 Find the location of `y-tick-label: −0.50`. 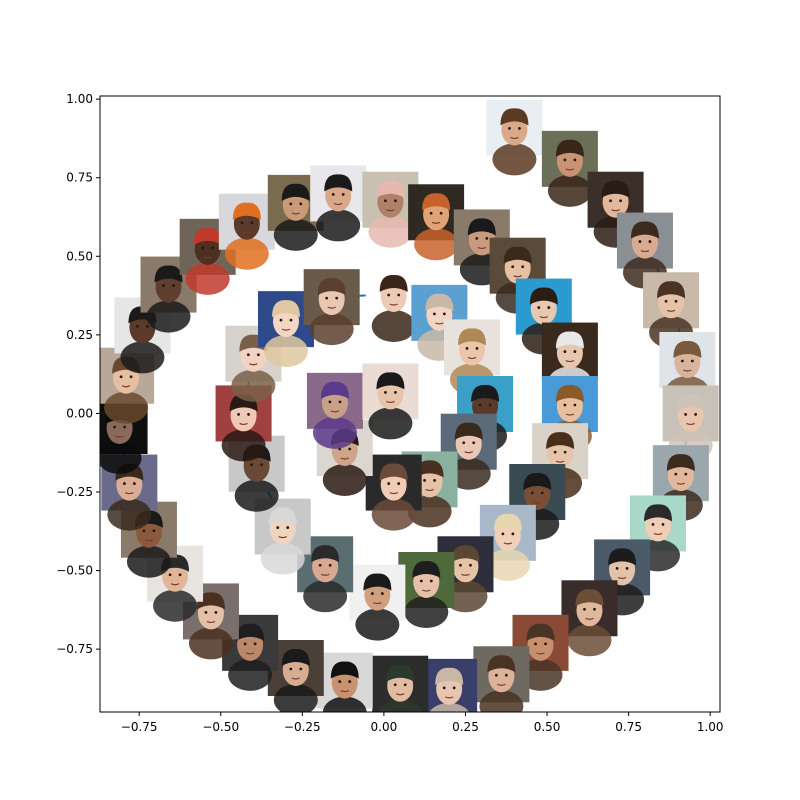

y-tick-label: −0.50 is located at coordinates (74, 571).